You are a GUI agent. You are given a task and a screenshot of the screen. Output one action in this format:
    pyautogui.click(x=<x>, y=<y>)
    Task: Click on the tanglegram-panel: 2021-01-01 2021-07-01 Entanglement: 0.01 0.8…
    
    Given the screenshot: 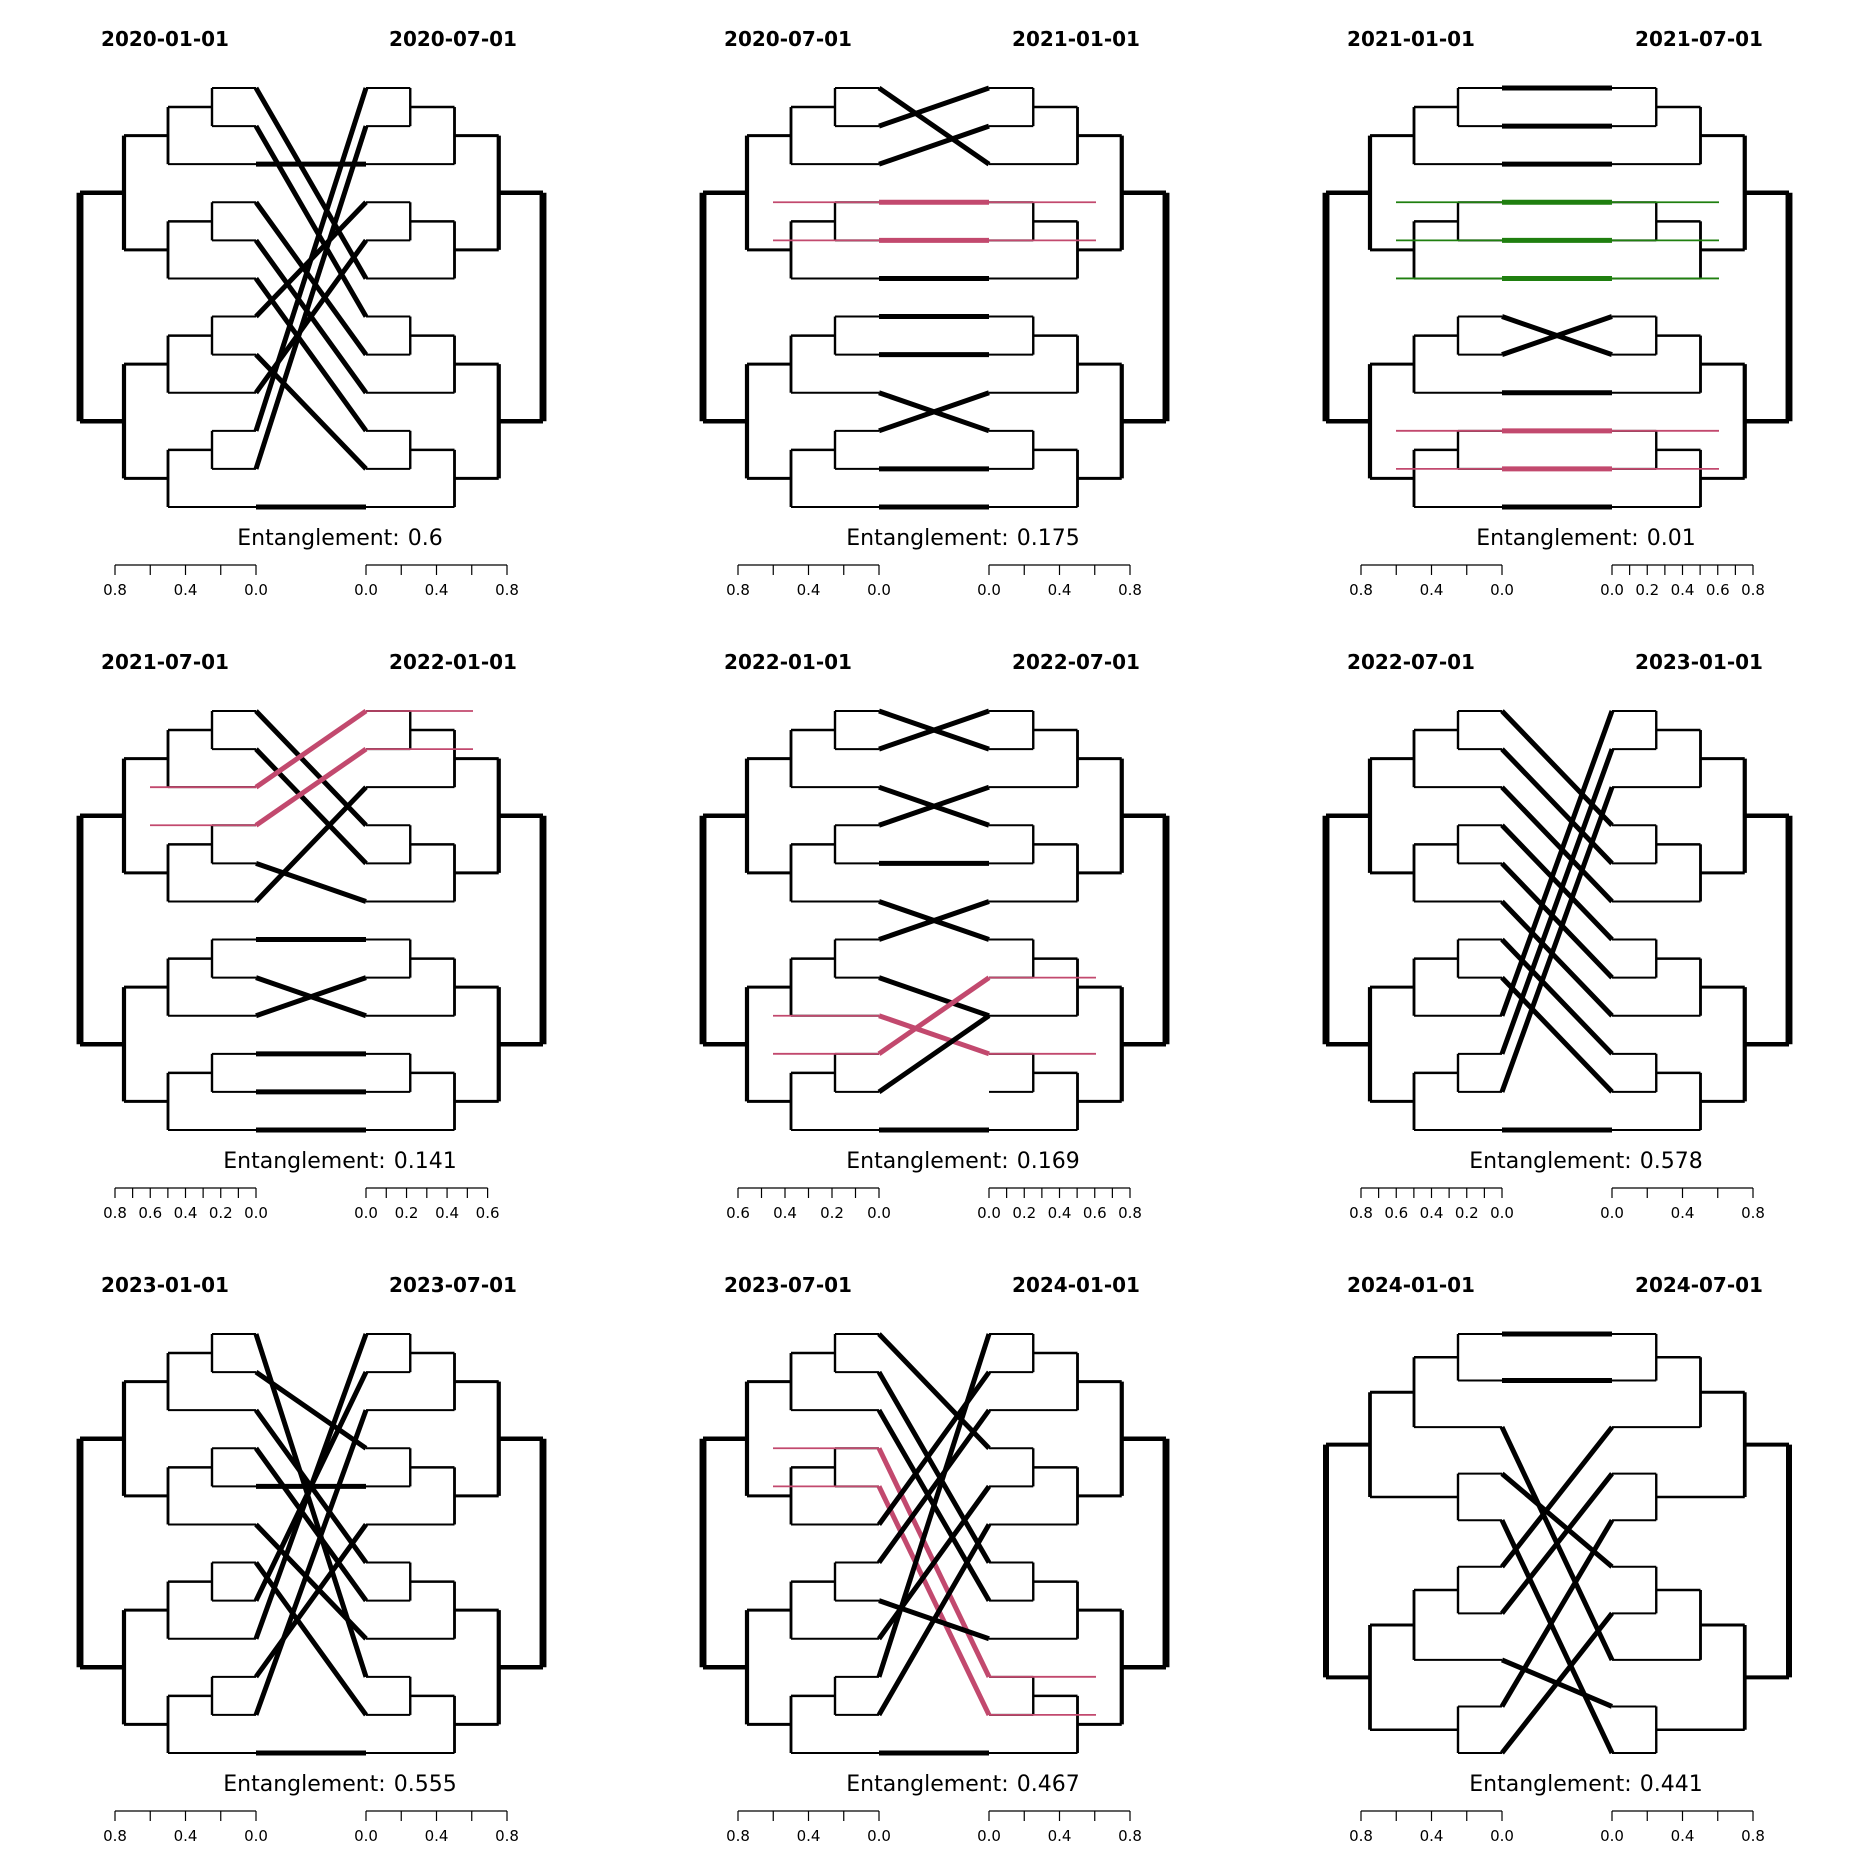 What is the action you would take?
    pyautogui.click(x=1557, y=313)
    